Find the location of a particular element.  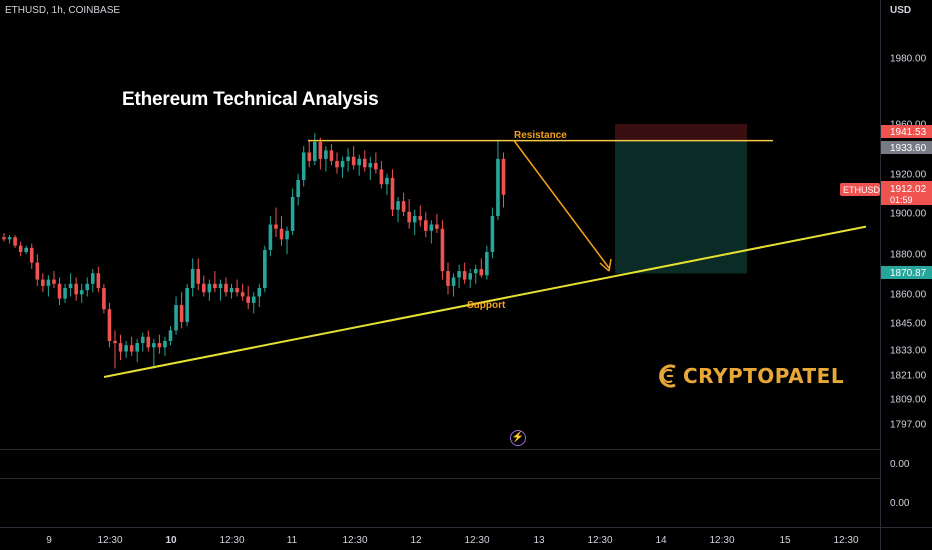

take-profit-zone is located at coordinates (681, 207).